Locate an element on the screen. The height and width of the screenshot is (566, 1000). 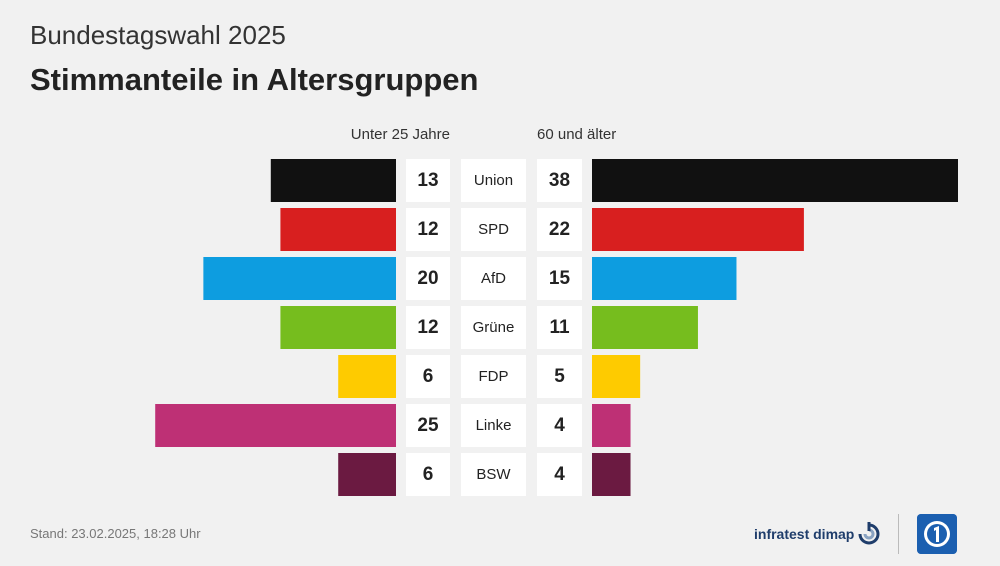
party-box-union is located at coordinates (493, 180).